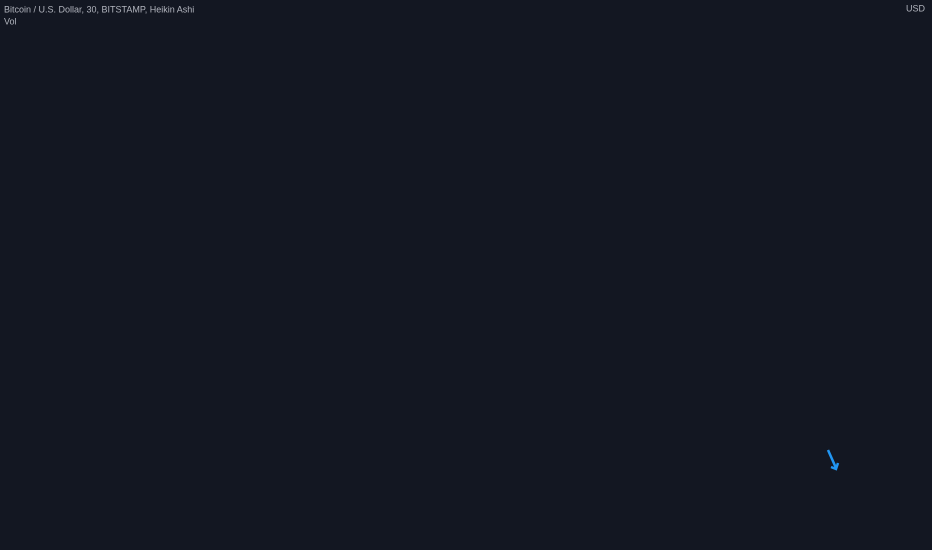  I want to click on arrow, so click(833, 460).